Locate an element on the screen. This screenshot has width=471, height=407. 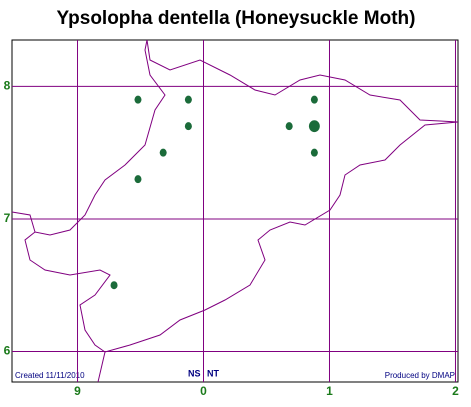
x-tick-label: 1 is located at coordinates (329, 391).